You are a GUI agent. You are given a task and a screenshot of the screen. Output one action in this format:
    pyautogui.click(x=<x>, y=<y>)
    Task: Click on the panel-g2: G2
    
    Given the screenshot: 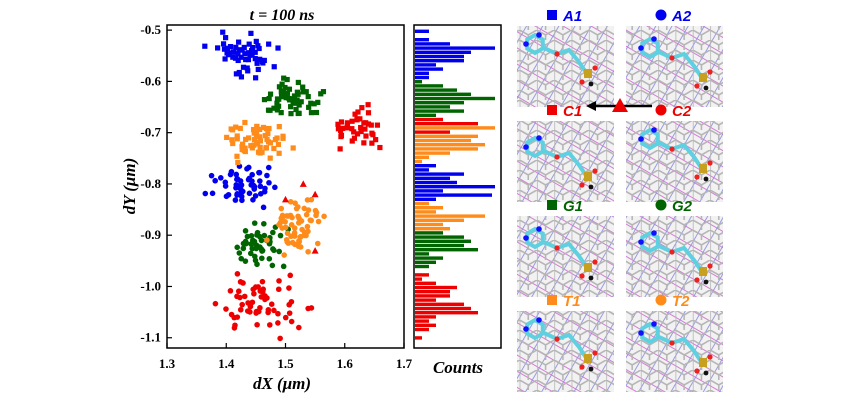 What is the action you would take?
    pyautogui.click(x=674, y=247)
    